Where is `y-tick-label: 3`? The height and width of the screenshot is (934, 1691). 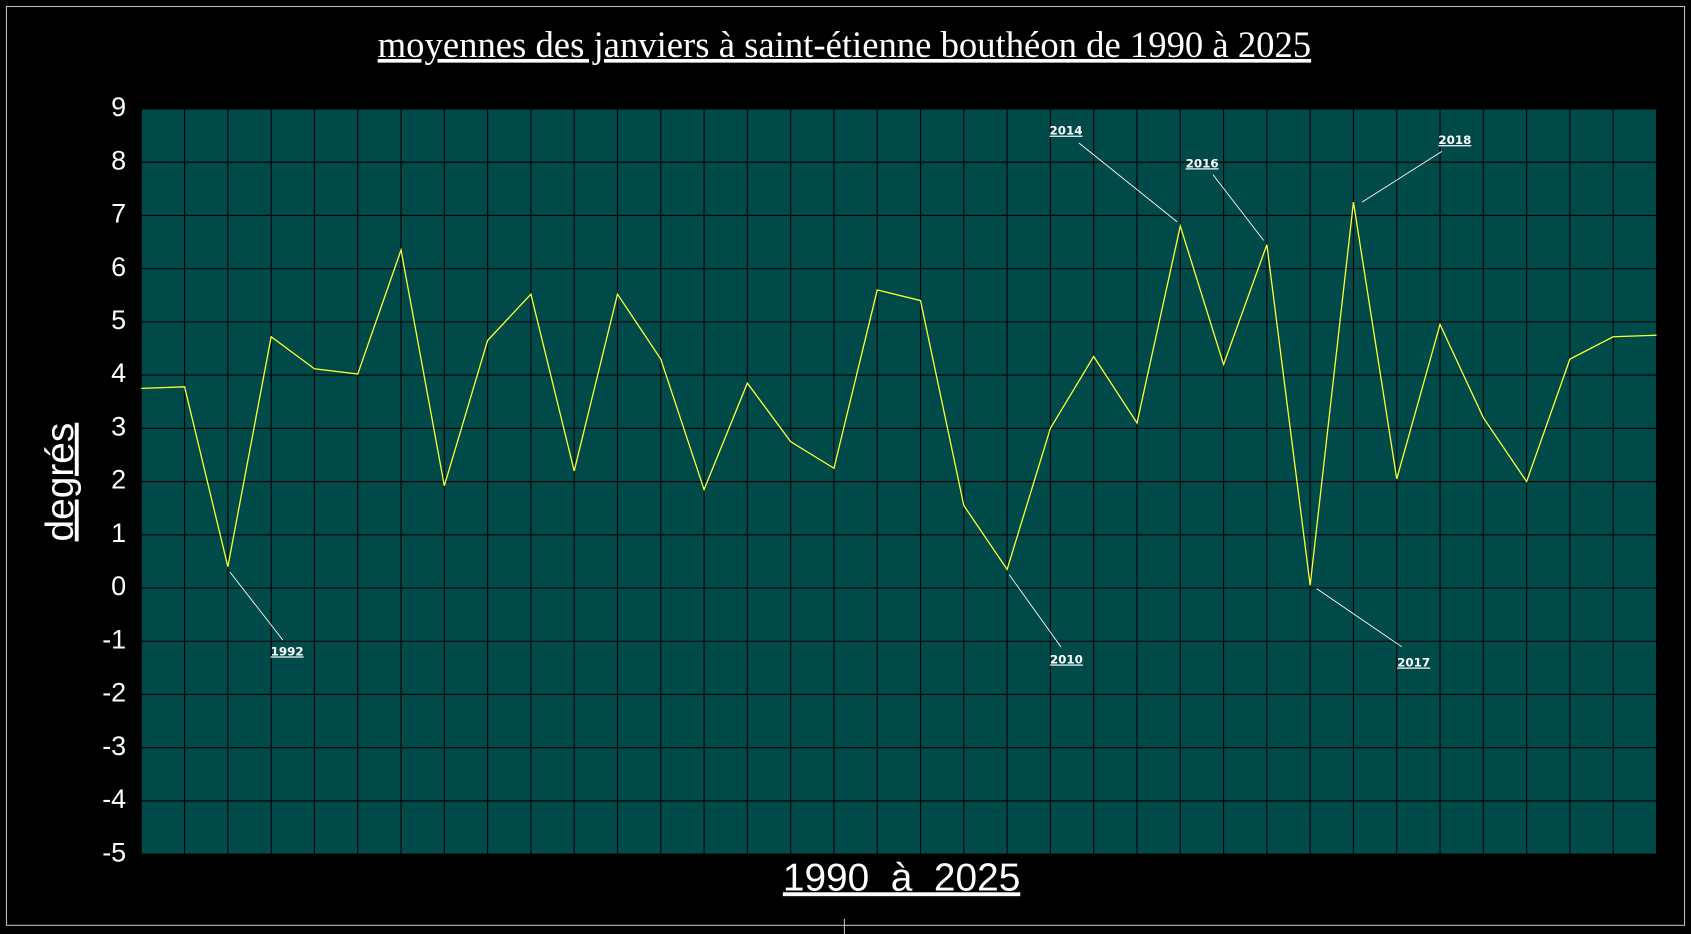 y-tick-label: 3 is located at coordinates (118, 426).